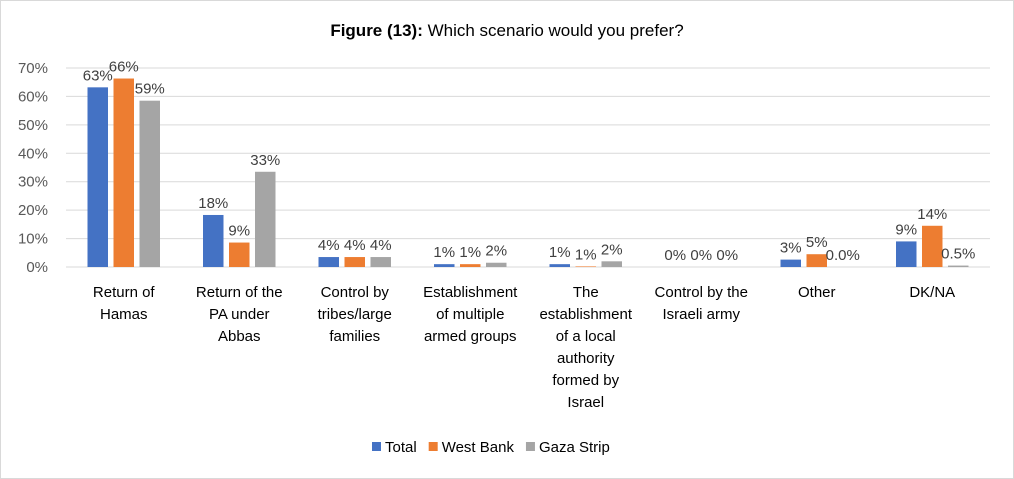  I want to click on category-line: Abbas, so click(239, 336).